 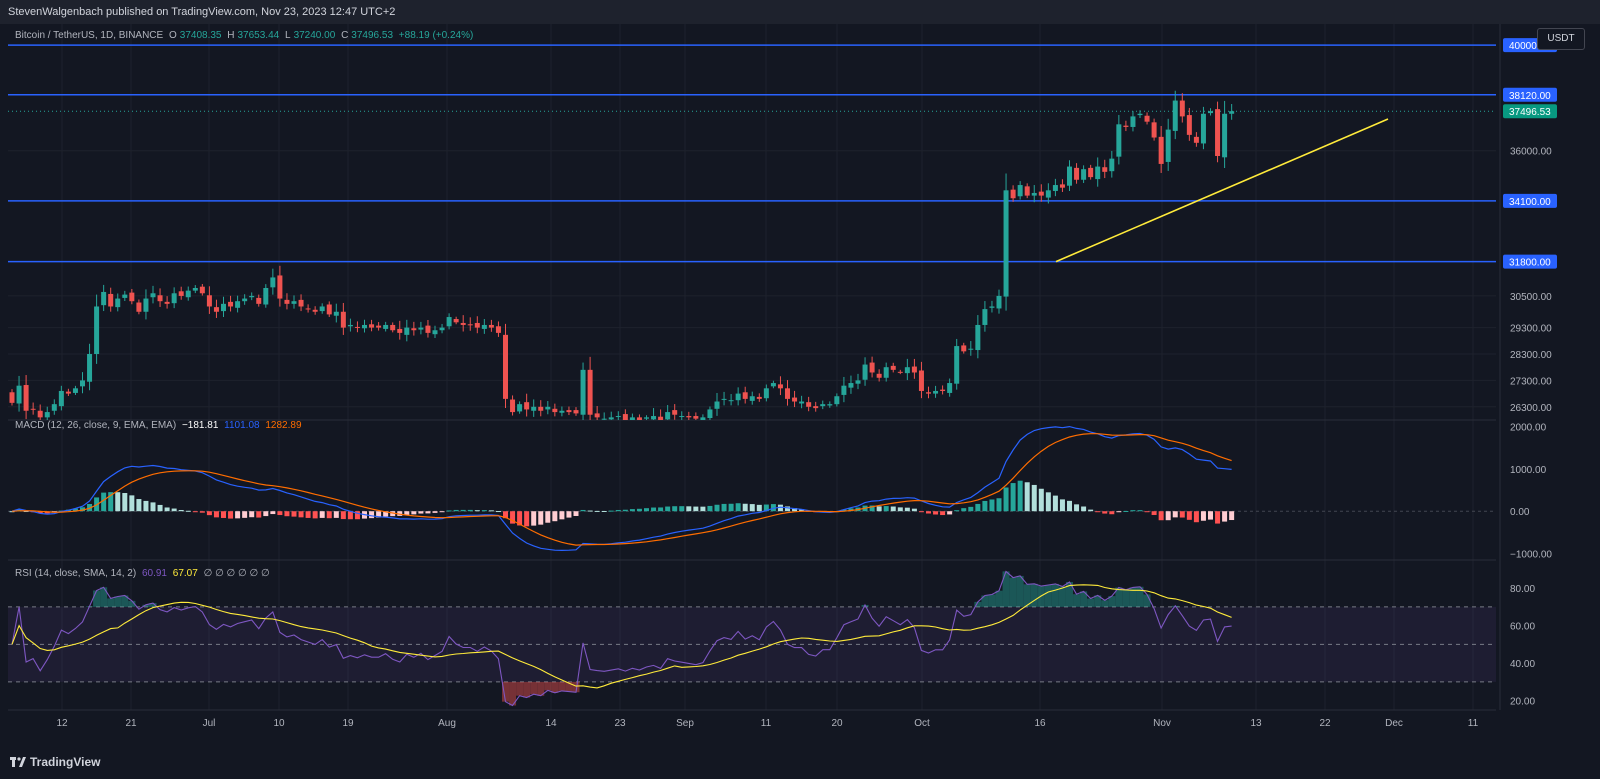 What do you see at coordinates (76, 573) in the screenshot?
I see `rsi-label: RSI (14, close, SMA, 14, 2)` at bounding box center [76, 573].